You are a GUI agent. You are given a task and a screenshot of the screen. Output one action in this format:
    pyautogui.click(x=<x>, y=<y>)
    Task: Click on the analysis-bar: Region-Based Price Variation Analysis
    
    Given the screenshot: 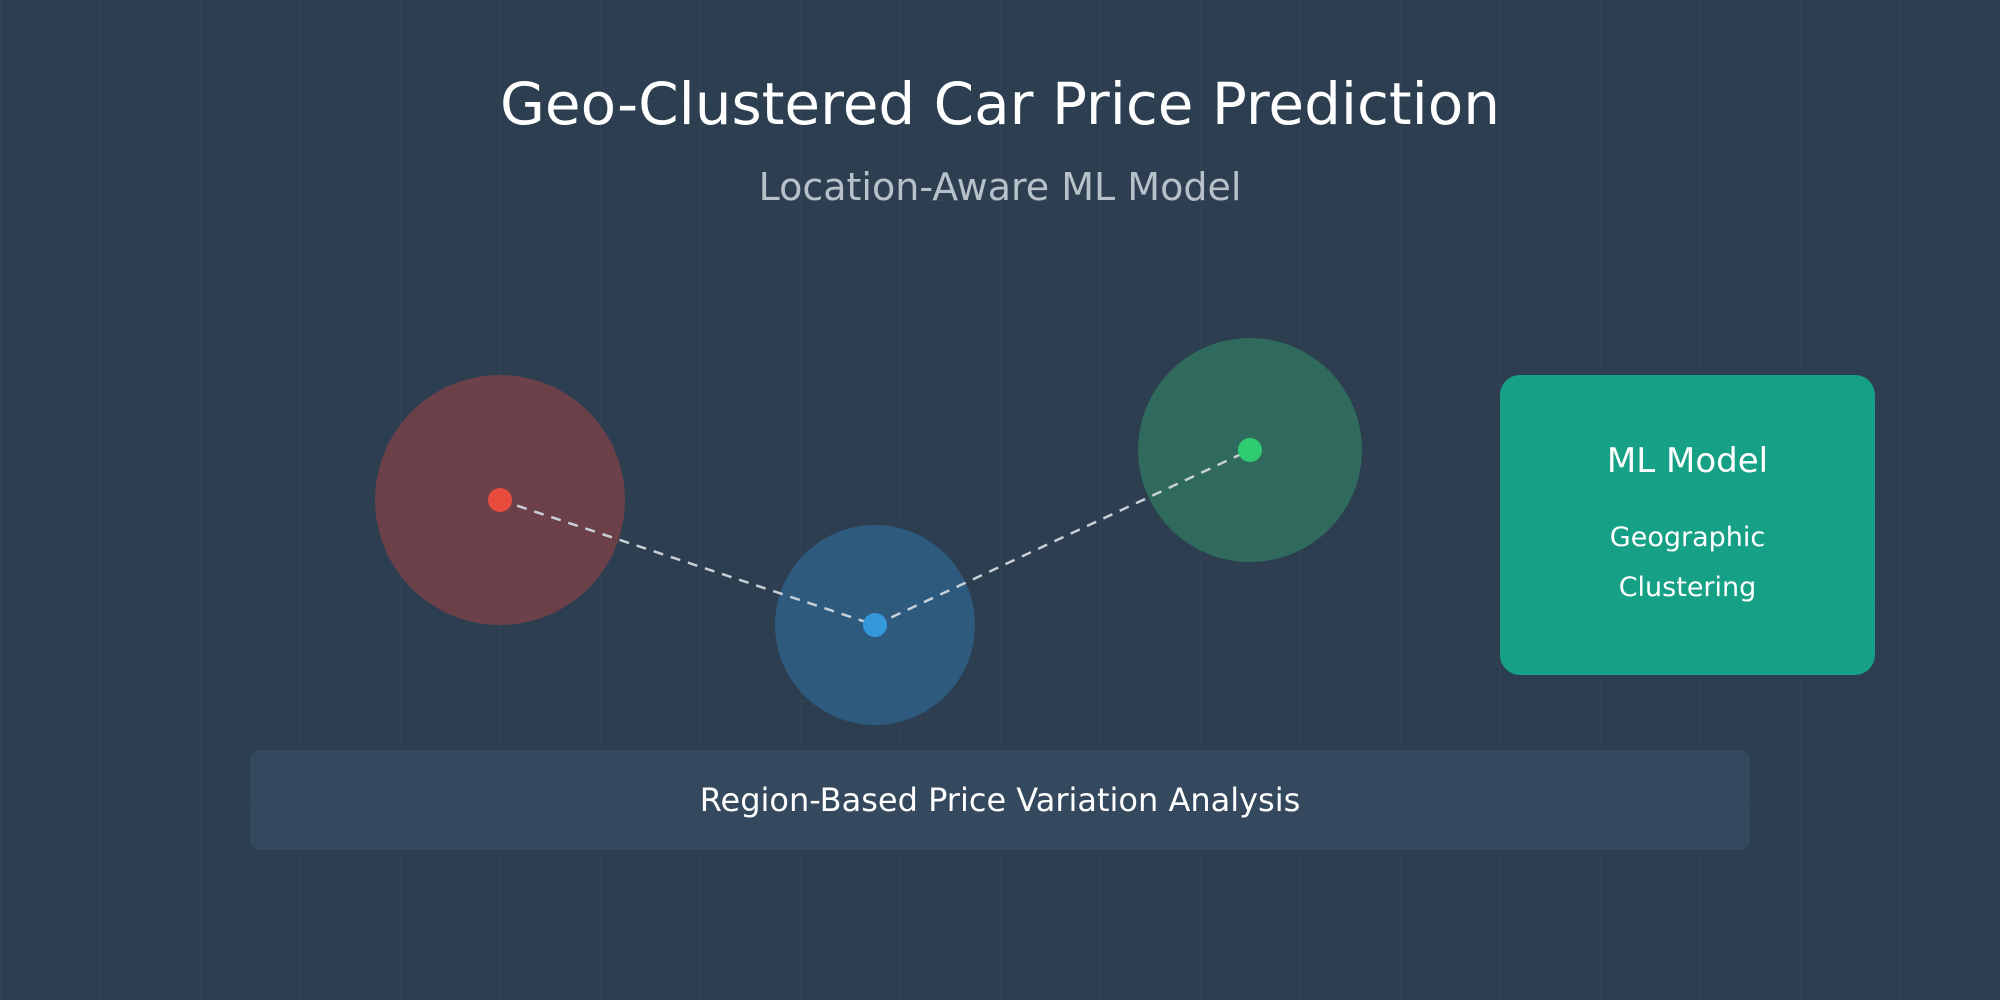 What is the action you would take?
    pyautogui.click(x=1000, y=800)
    